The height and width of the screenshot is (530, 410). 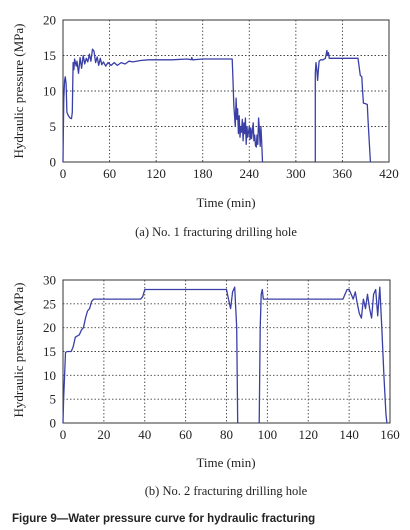 I want to click on chart-b-xtick-label: 100, so click(x=268, y=434).